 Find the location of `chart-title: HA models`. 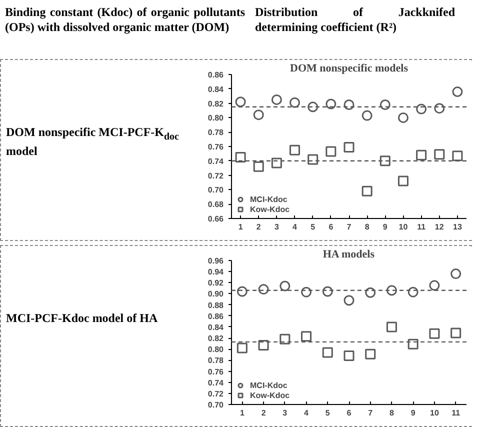

chart-title: HA models is located at coordinates (349, 254).